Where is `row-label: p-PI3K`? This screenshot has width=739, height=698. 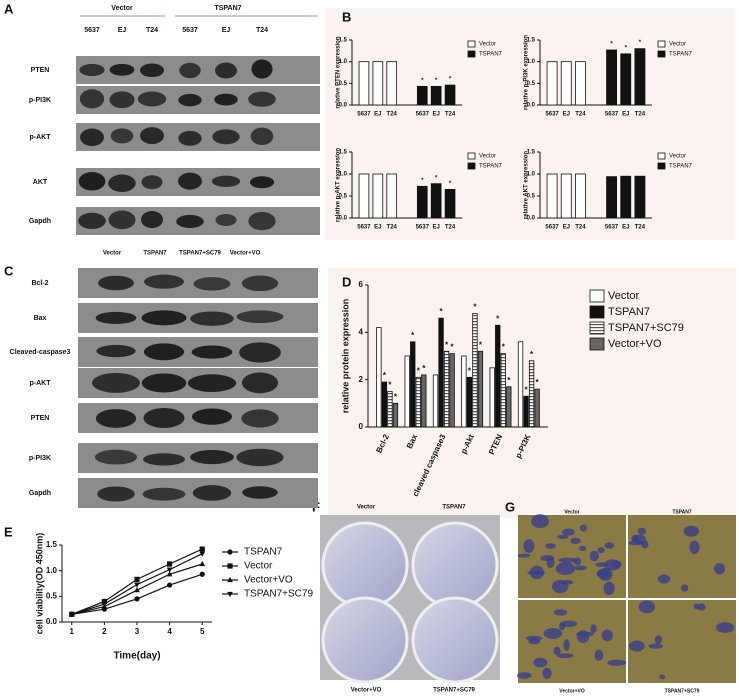
row-label: p-PI3K is located at coordinates (40, 458).